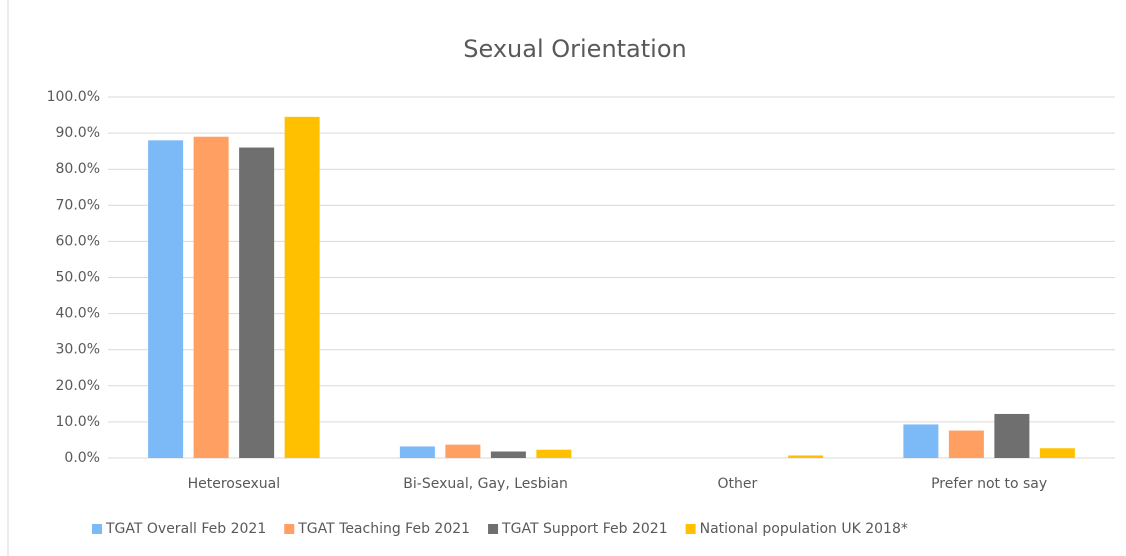  What do you see at coordinates (78, 133) in the screenshot?
I see `y-tick-label: 90.0%` at bounding box center [78, 133].